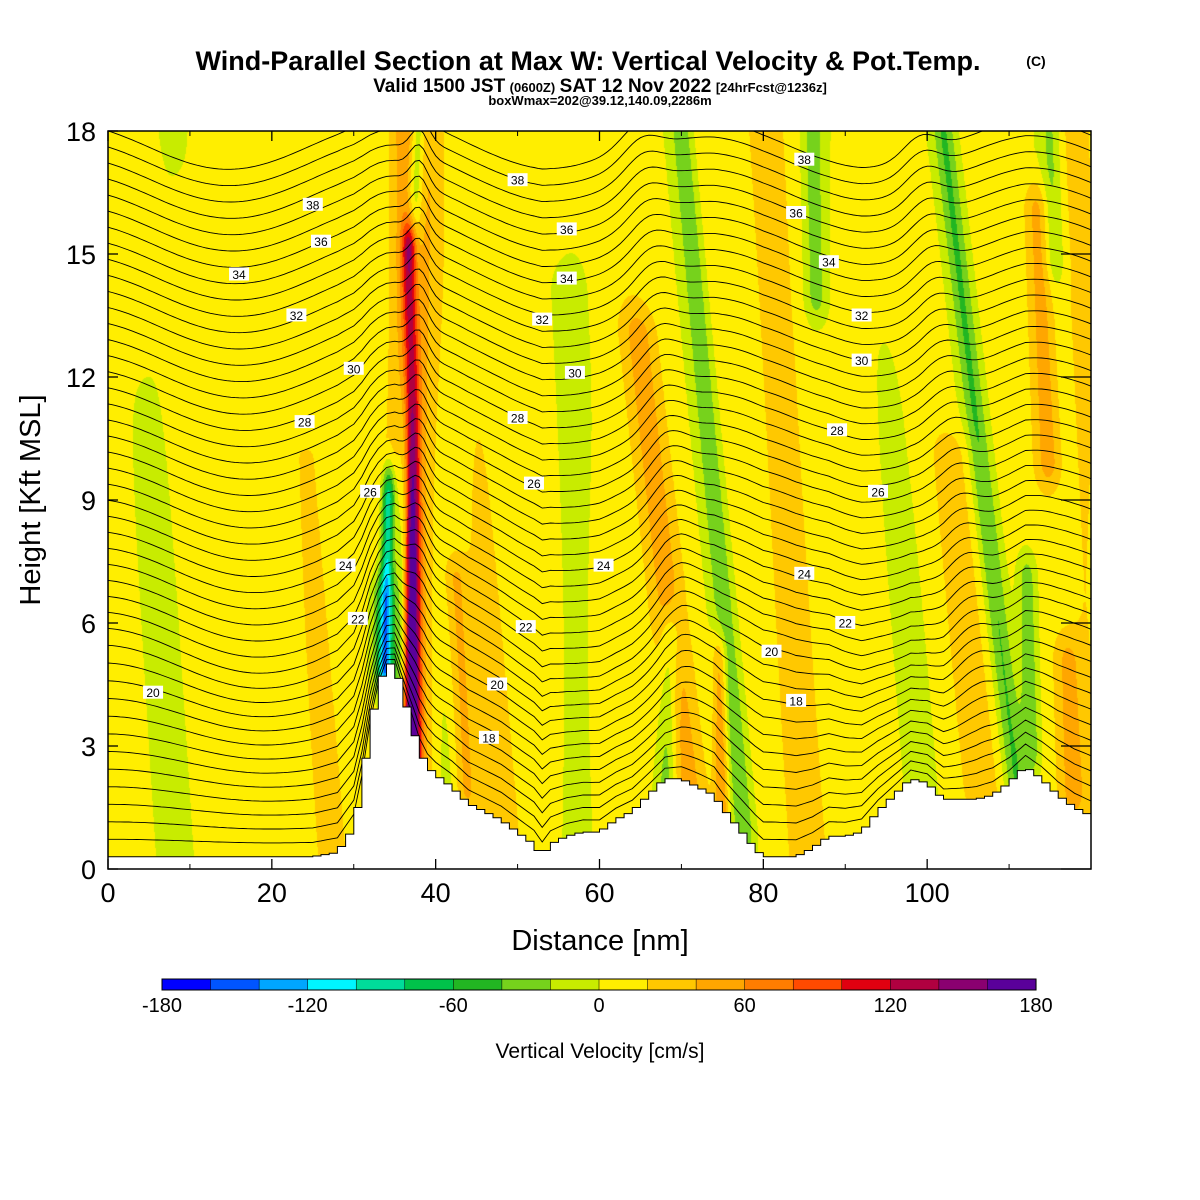 The height and width of the screenshot is (1200, 1200). I want to click on contour-label-text: 24, so click(604, 566).